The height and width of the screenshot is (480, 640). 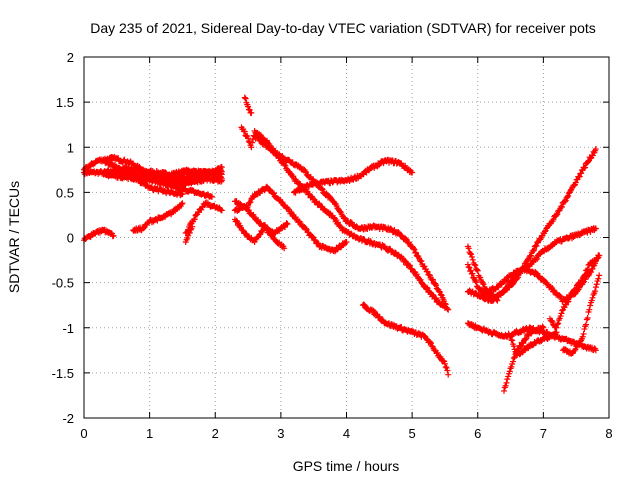 What do you see at coordinates (608, 433) in the screenshot?
I see `x-tick-label: 8` at bounding box center [608, 433].